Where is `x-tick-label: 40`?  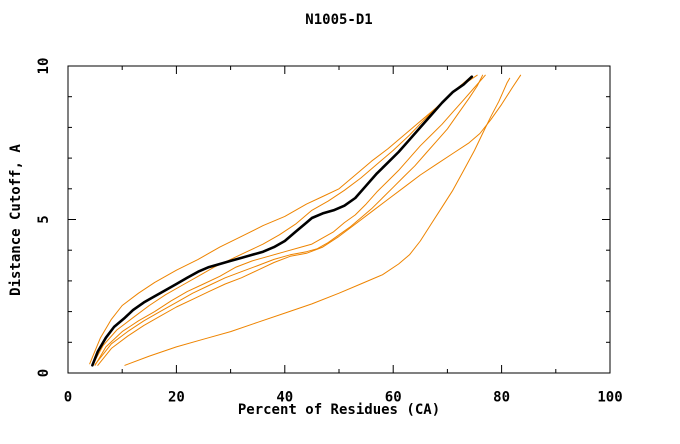
x-tick-label: 40 is located at coordinates (284, 398).